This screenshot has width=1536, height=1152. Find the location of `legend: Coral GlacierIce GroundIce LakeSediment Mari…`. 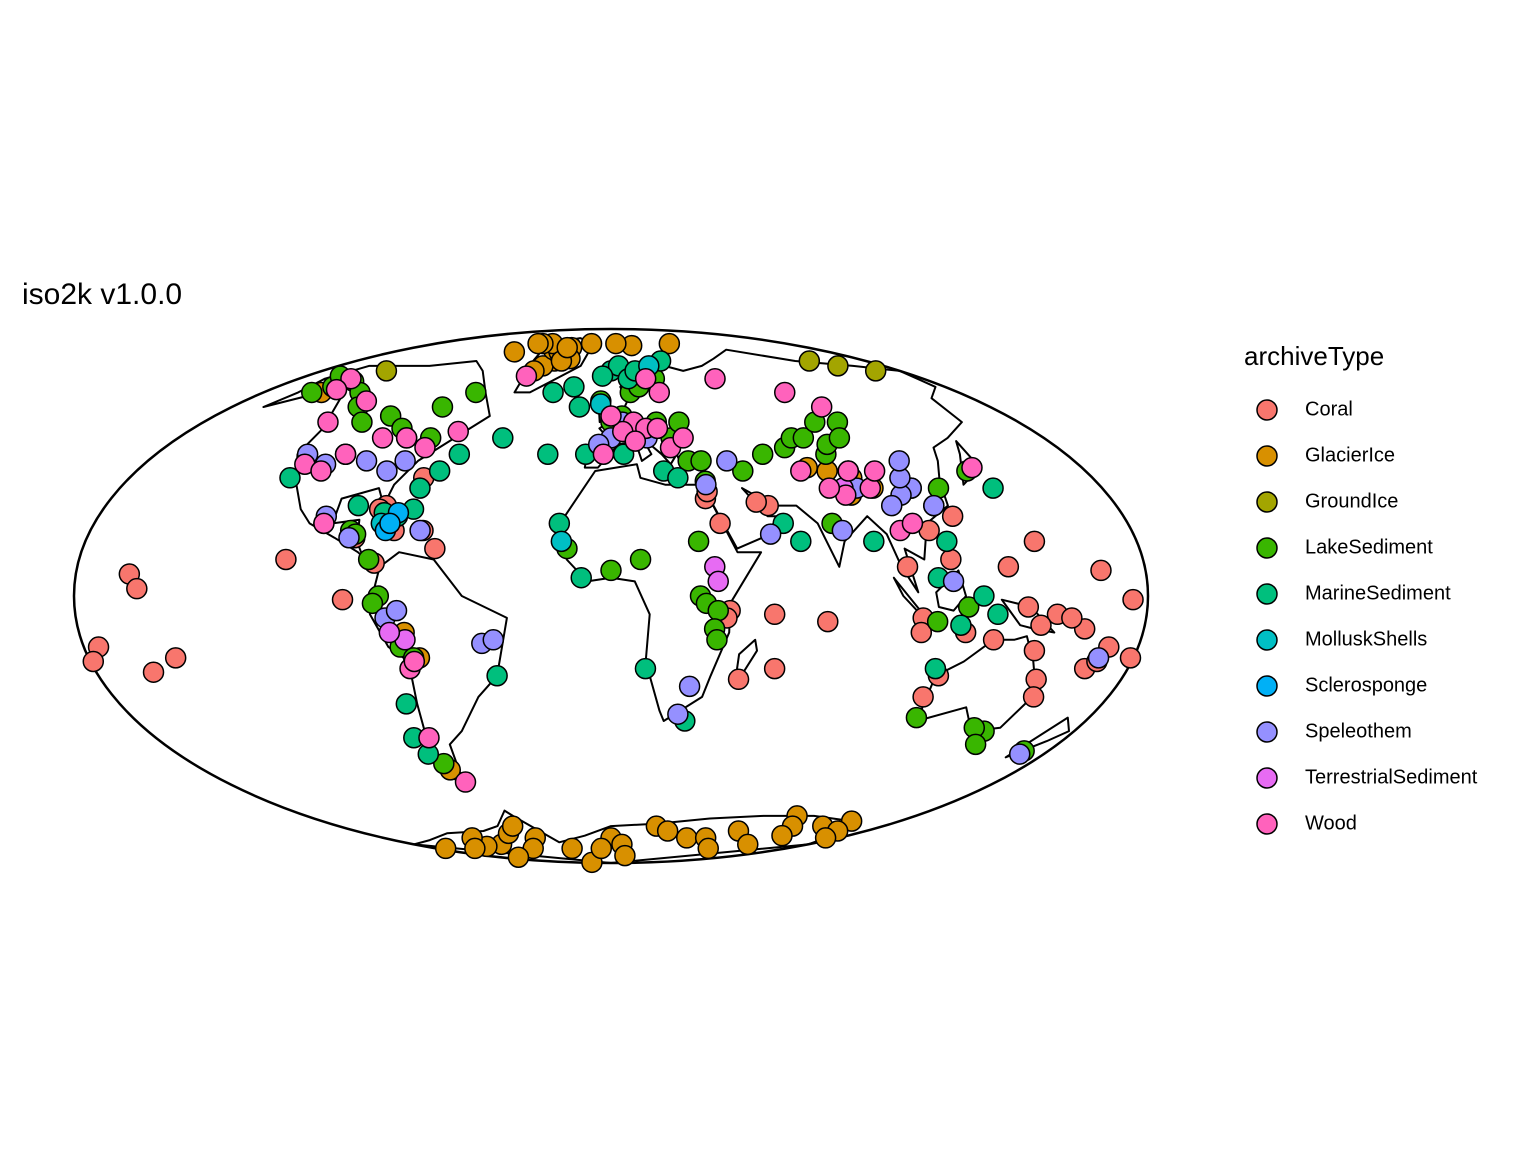

legend: Coral GlacierIce GroundIce LakeSediment Mari… is located at coordinates (1367, 616).